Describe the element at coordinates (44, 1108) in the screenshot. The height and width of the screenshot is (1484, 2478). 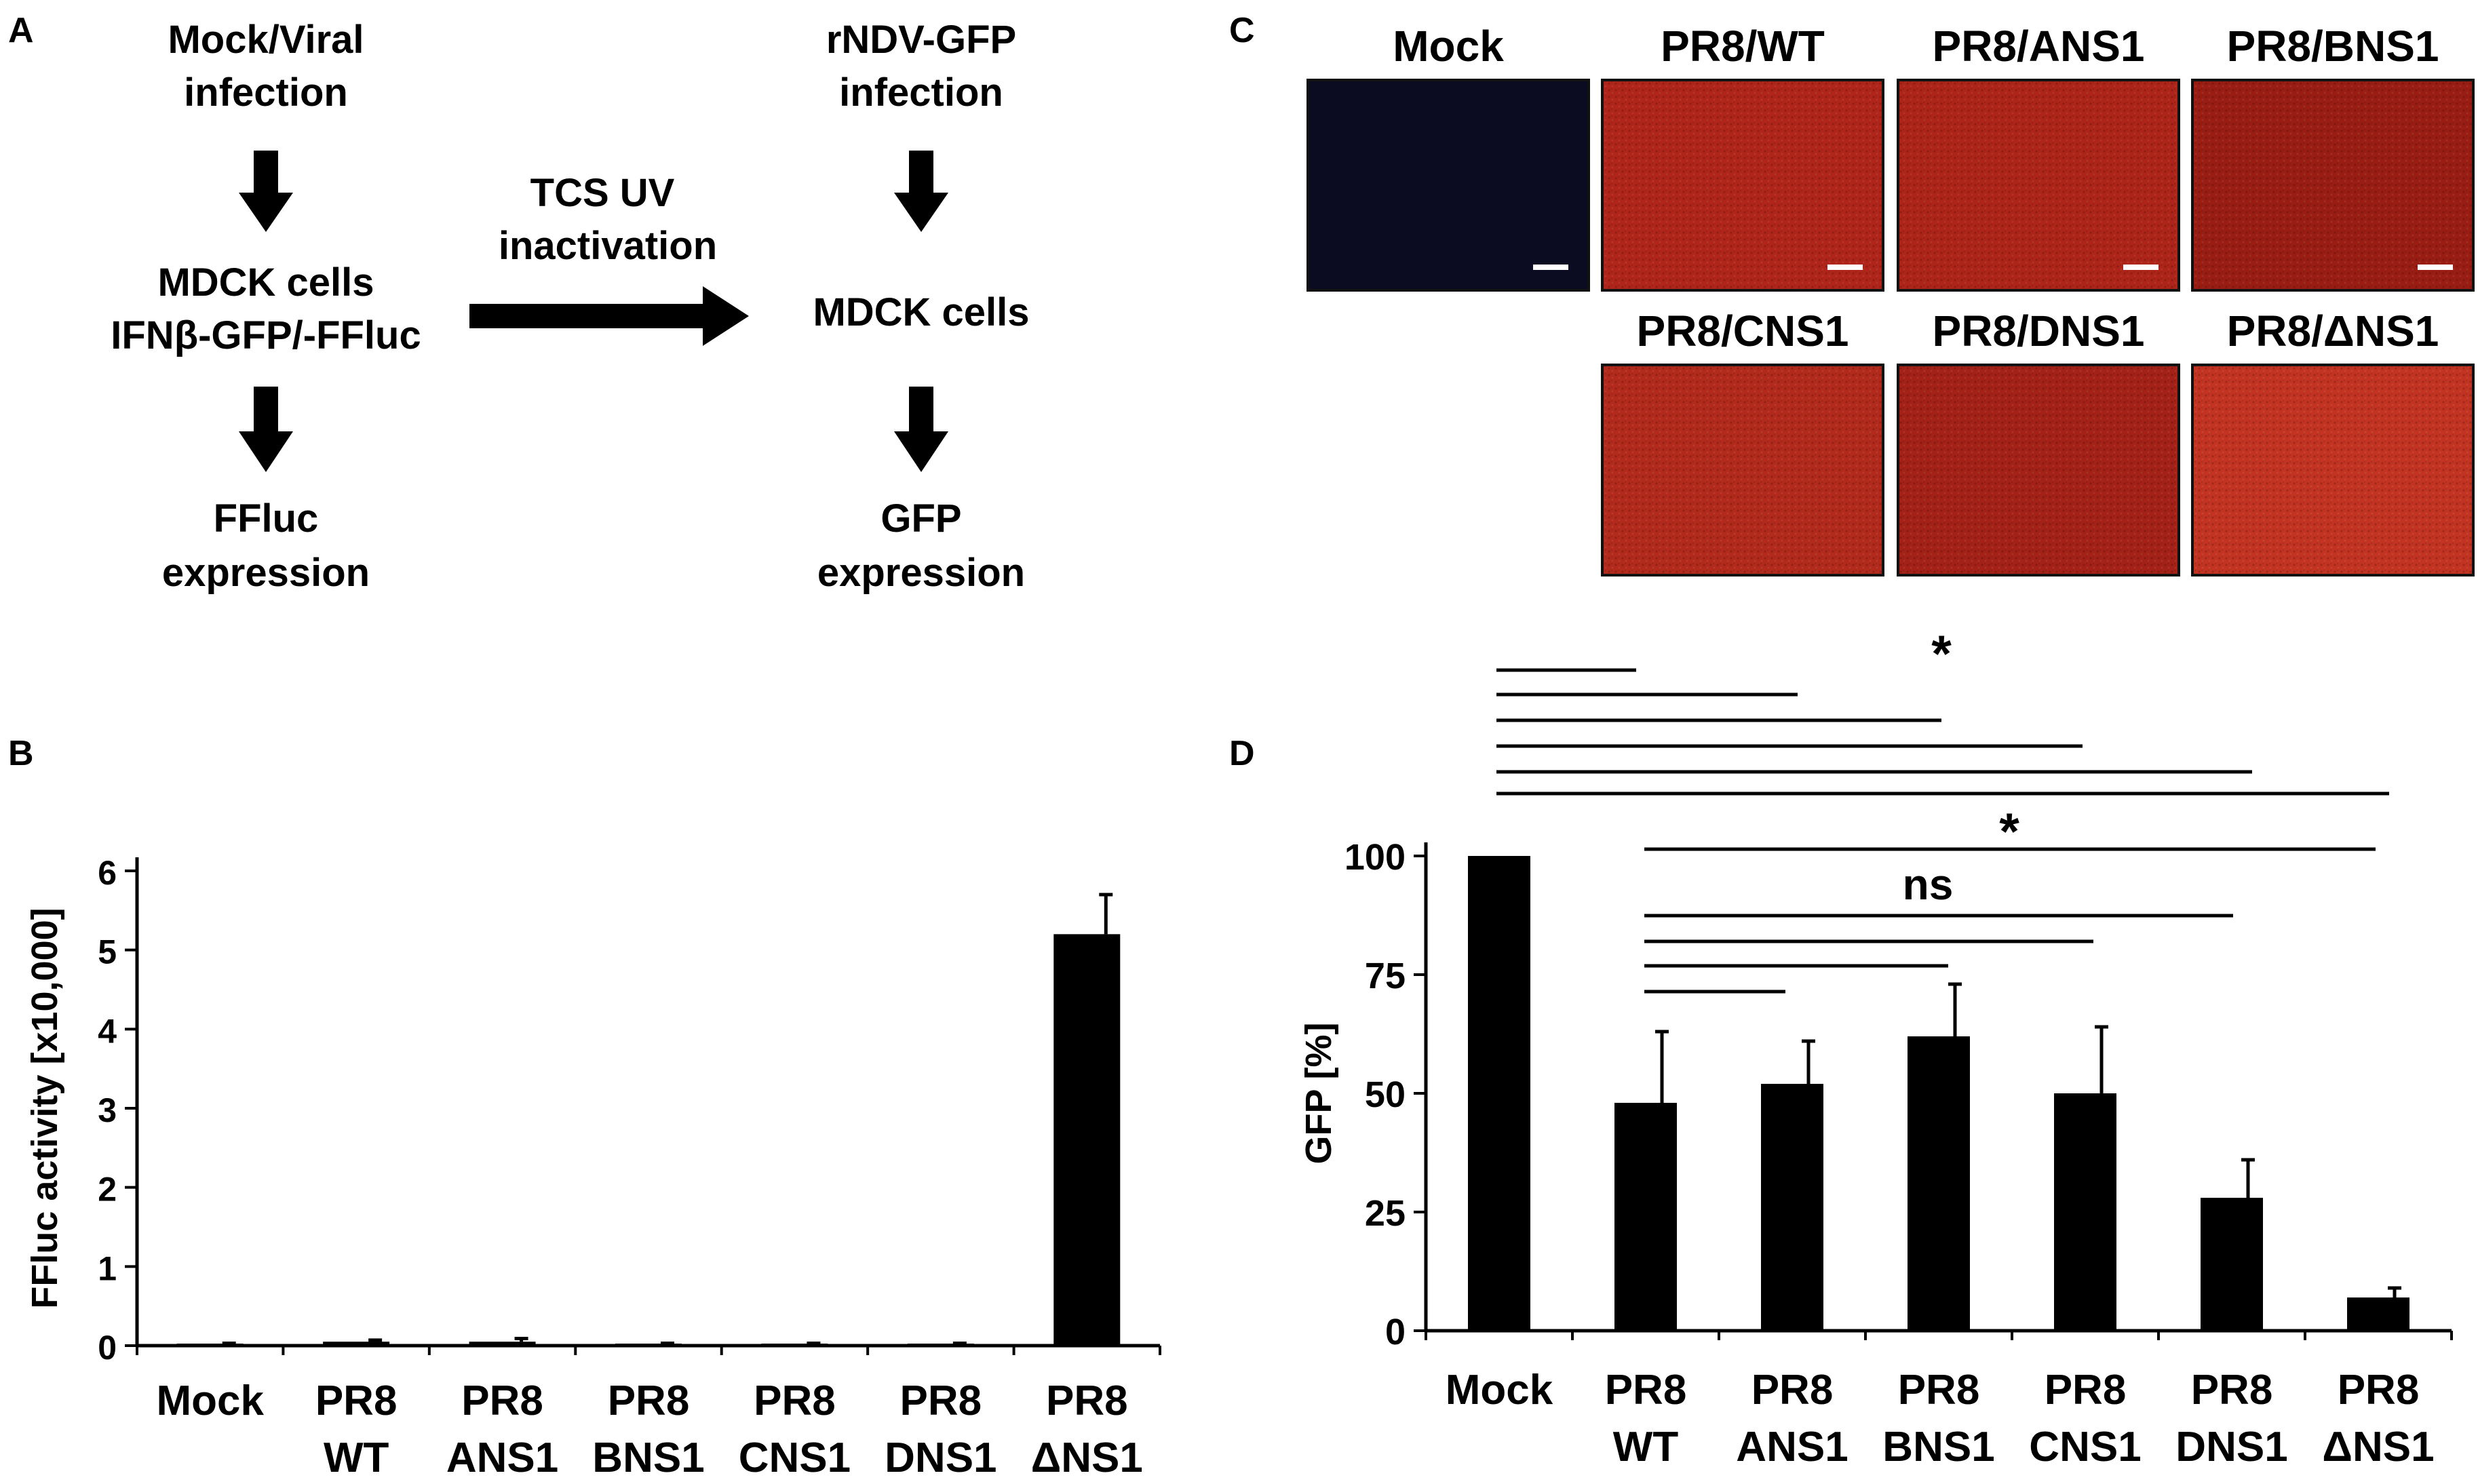
I see `y-axis-label: FFluc activity [x10,000]` at that location.